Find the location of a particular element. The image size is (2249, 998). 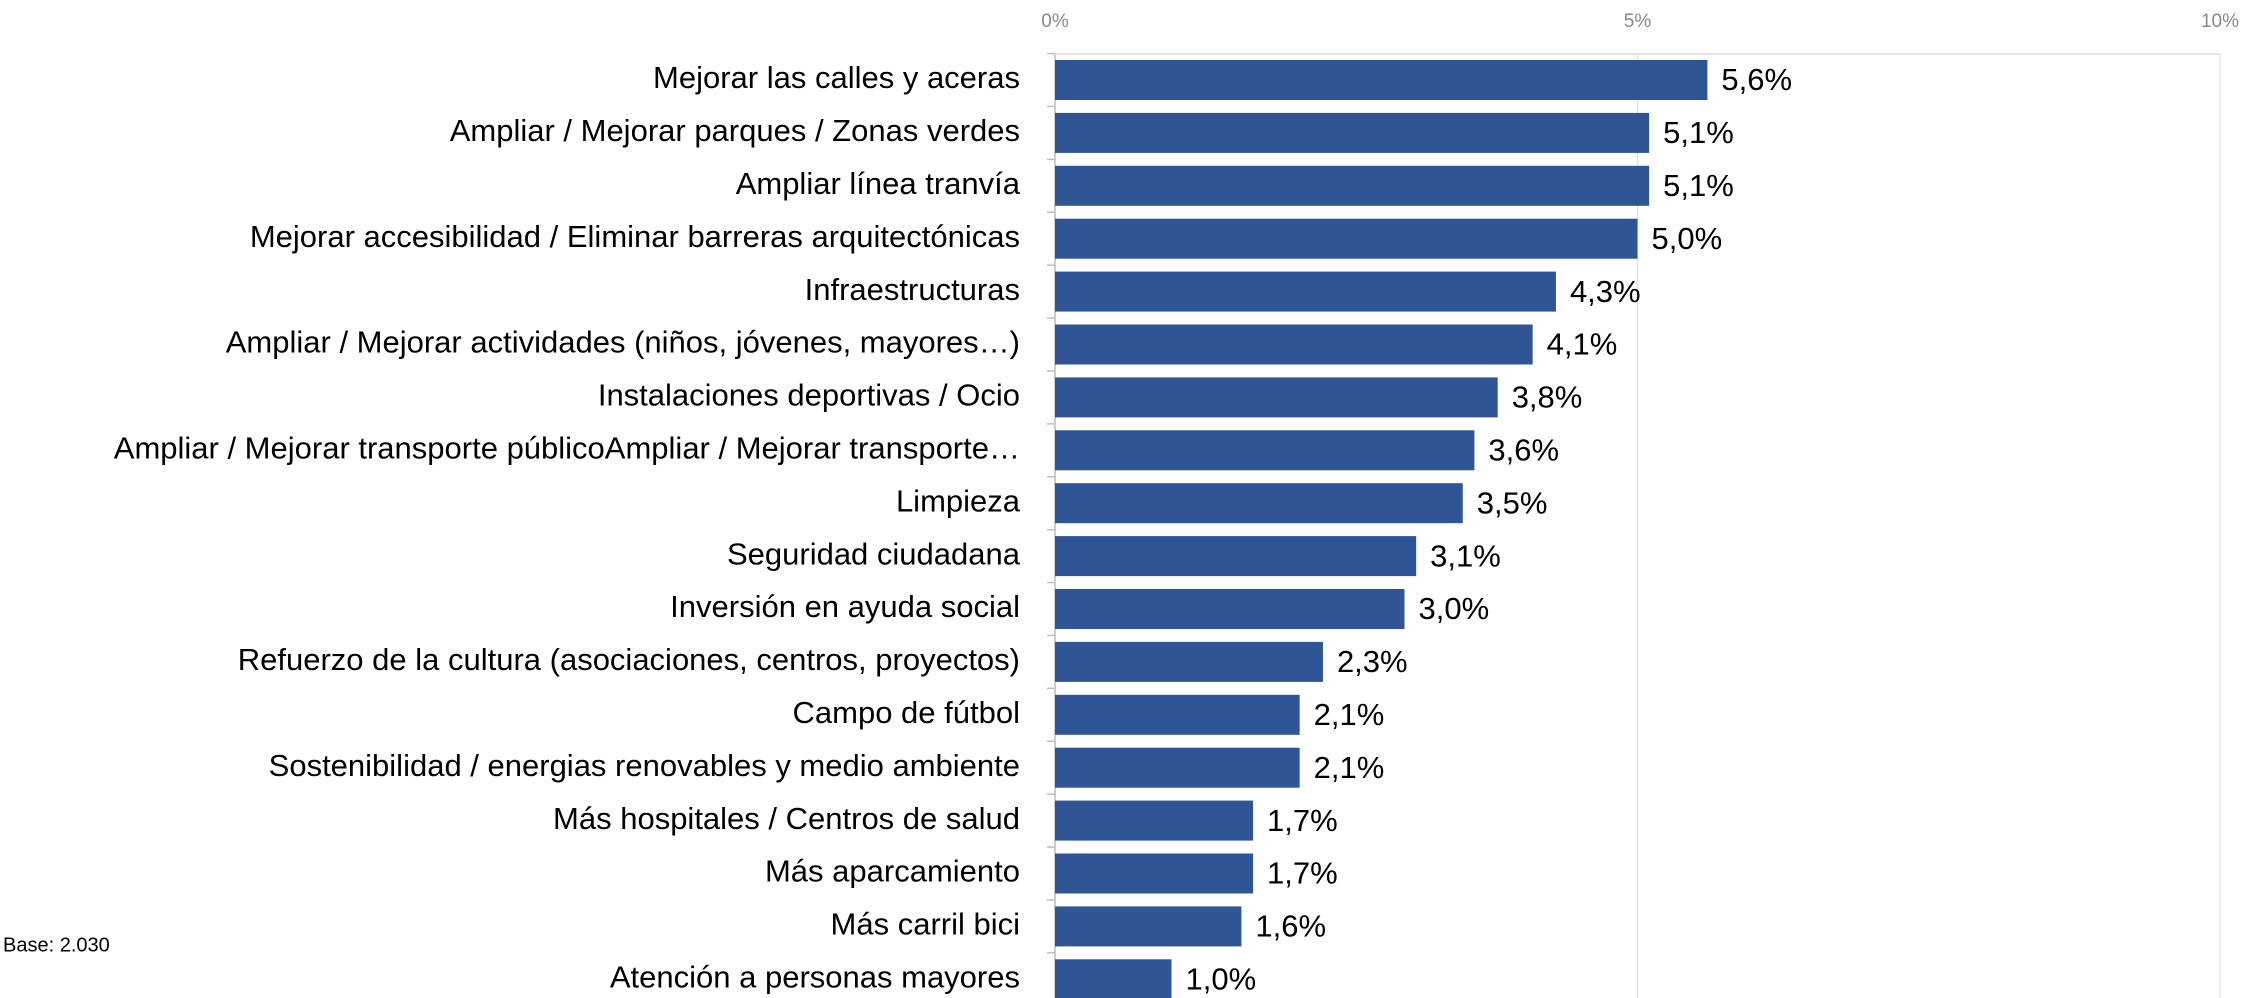

value-label: 4,3% is located at coordinates (1605, 291).